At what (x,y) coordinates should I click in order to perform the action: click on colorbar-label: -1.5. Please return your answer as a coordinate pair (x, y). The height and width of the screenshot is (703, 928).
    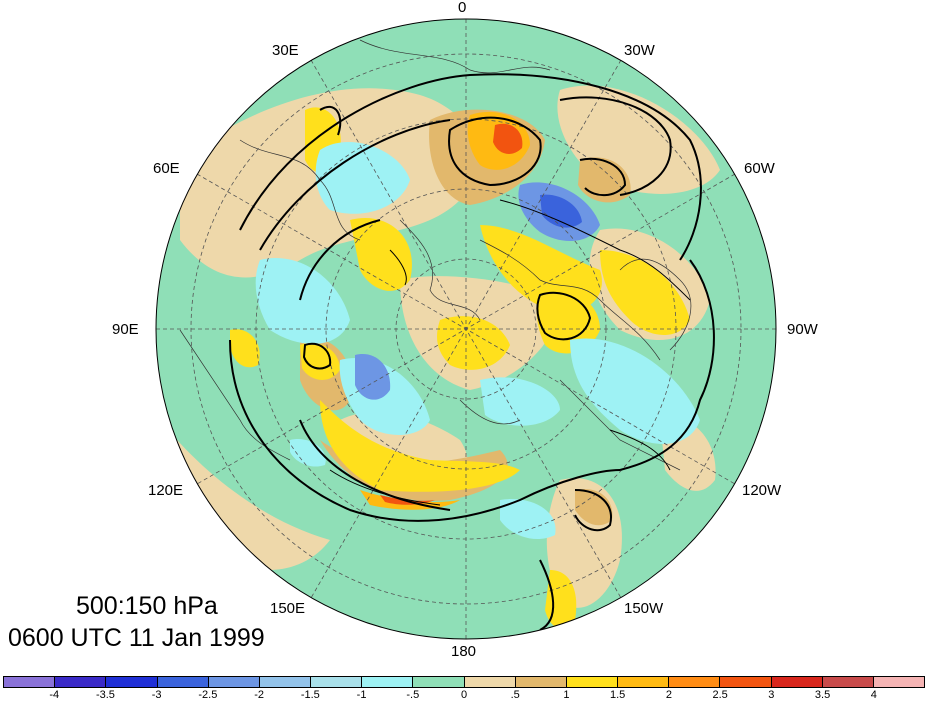
    Looking at the image, I should click on (310, 695).